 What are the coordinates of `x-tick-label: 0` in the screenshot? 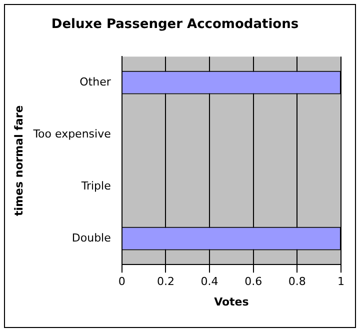 It's located at (122, 281).